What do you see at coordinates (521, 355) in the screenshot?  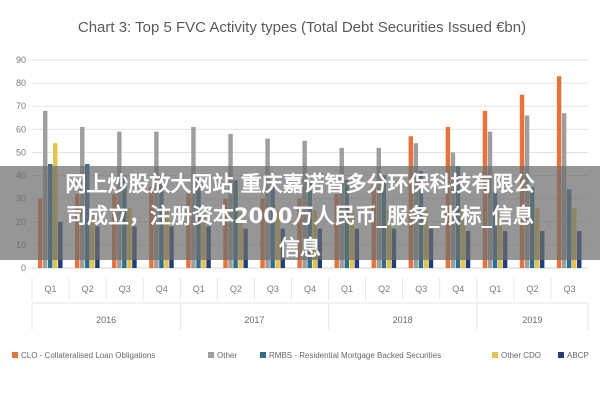 I see `legend-label: Other CDO` at bounding box center [521, 355].